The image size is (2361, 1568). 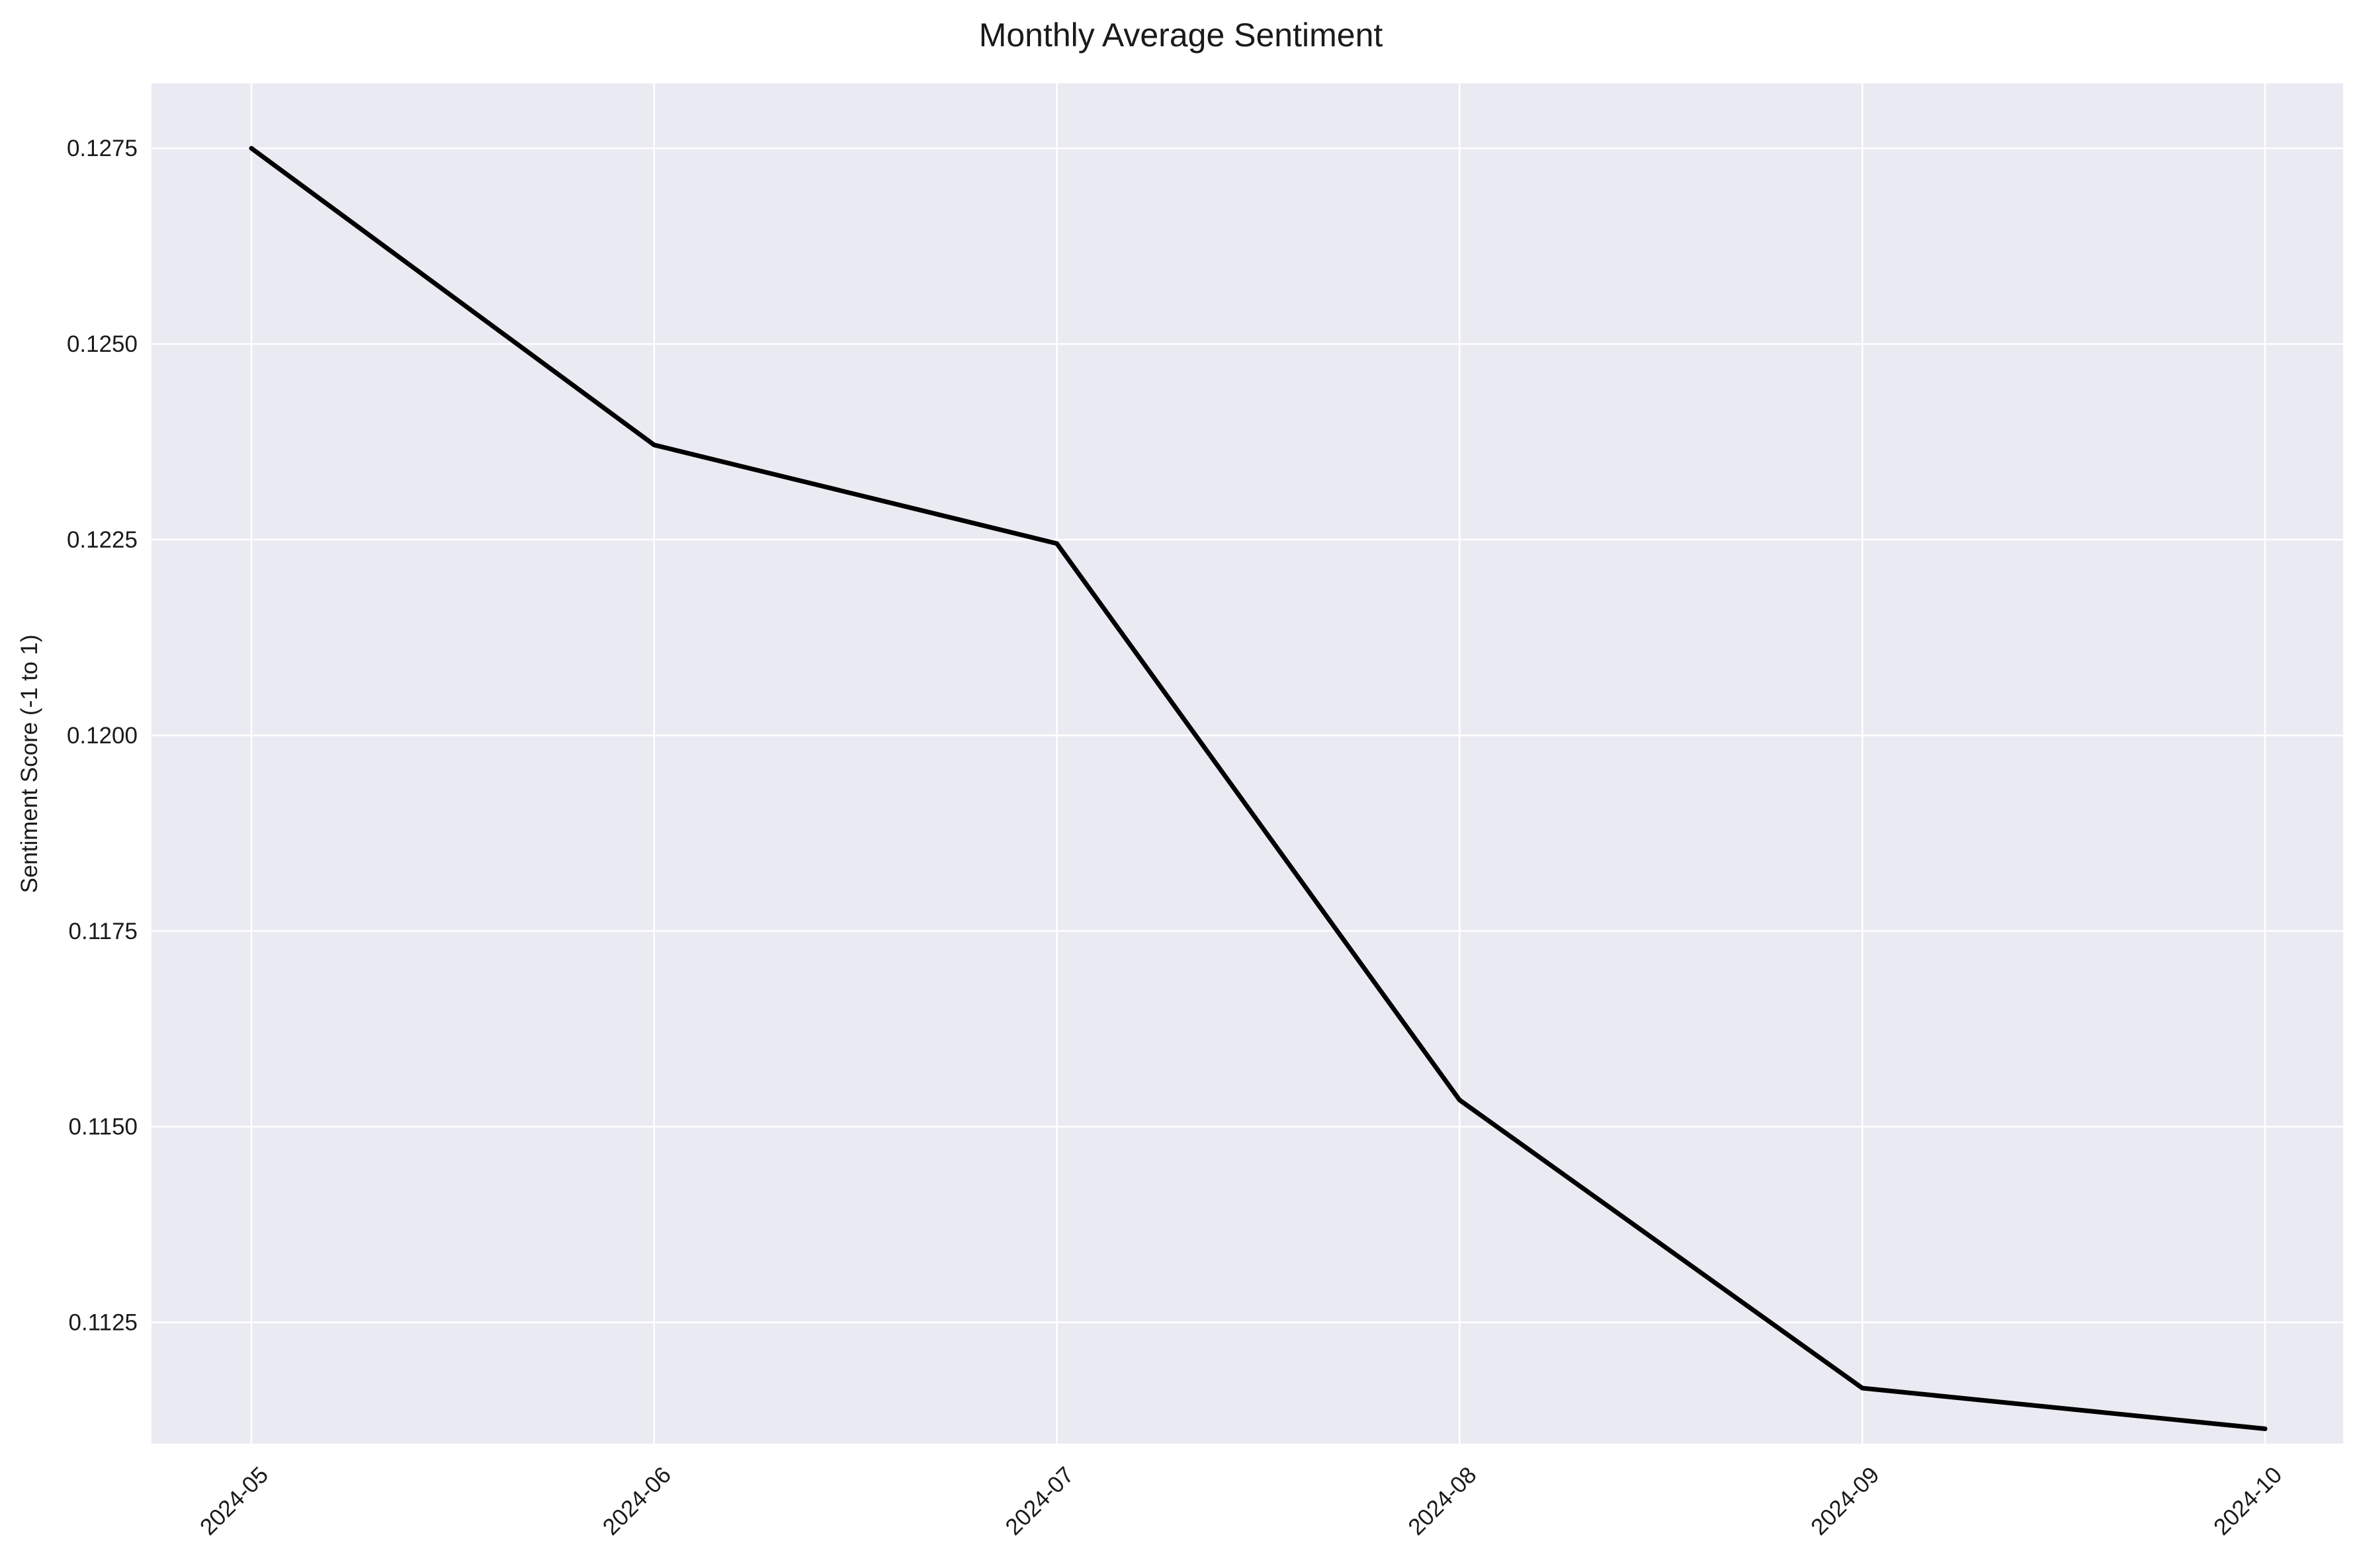 I want to click on y-tick-label: 0.1200, so click(x=103, y=736).